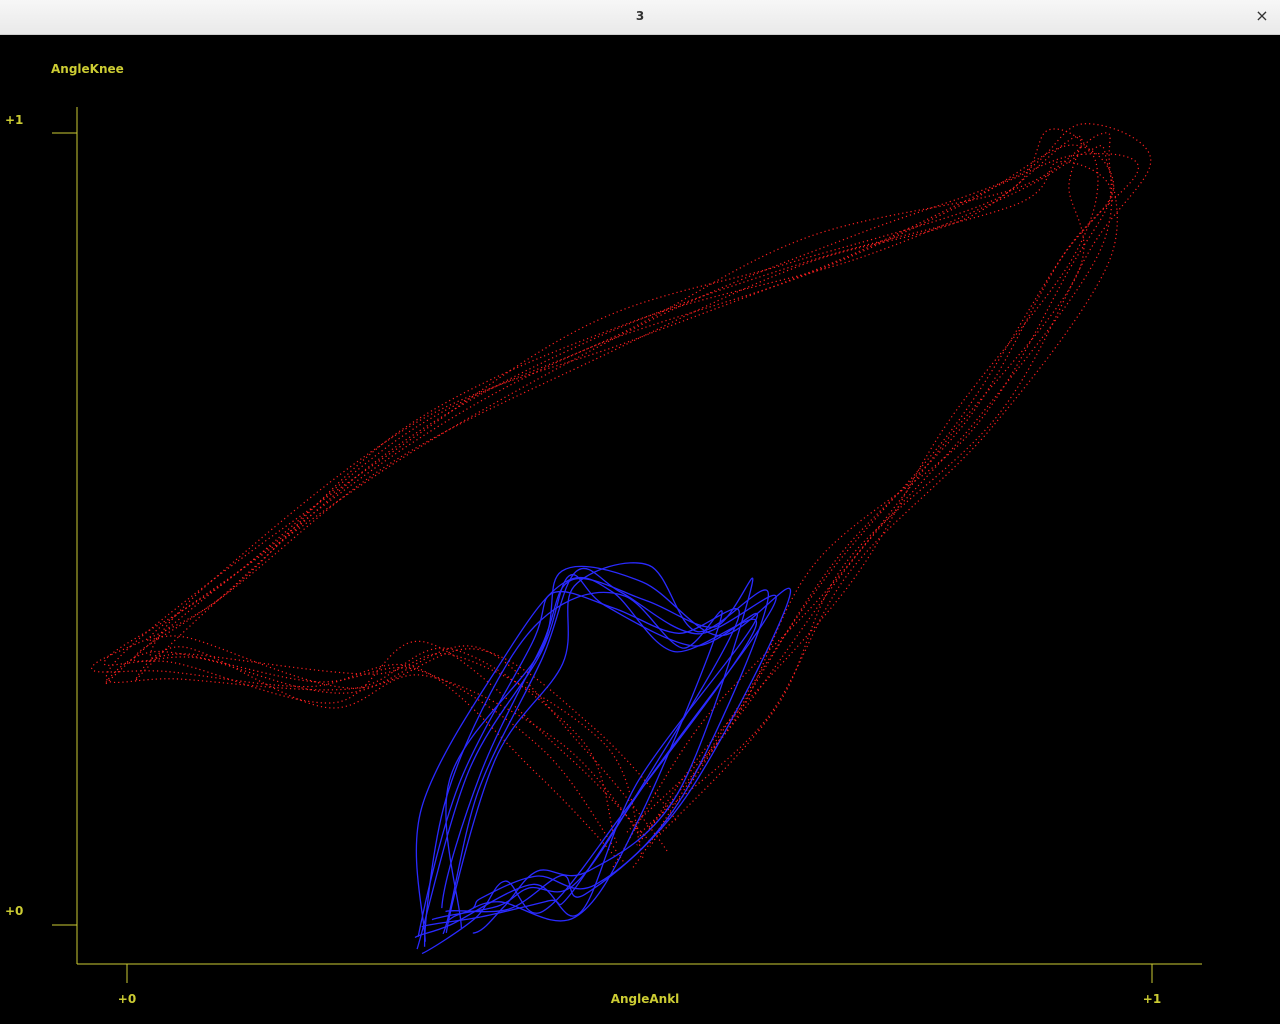  What do you see at coordinates (1262, 15) in the screenshot?
I see `close-button: ×` at bounding box center [1262, 15].